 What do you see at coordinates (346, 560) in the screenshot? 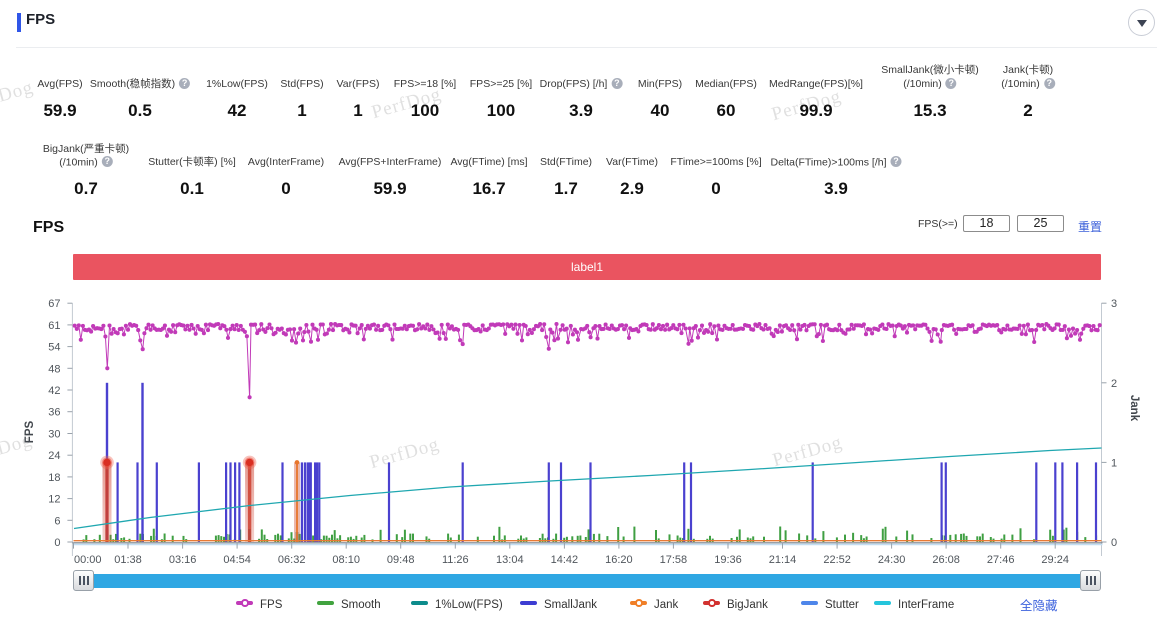
I see `svg-text: 08:10` at bounding box center [346, 560].